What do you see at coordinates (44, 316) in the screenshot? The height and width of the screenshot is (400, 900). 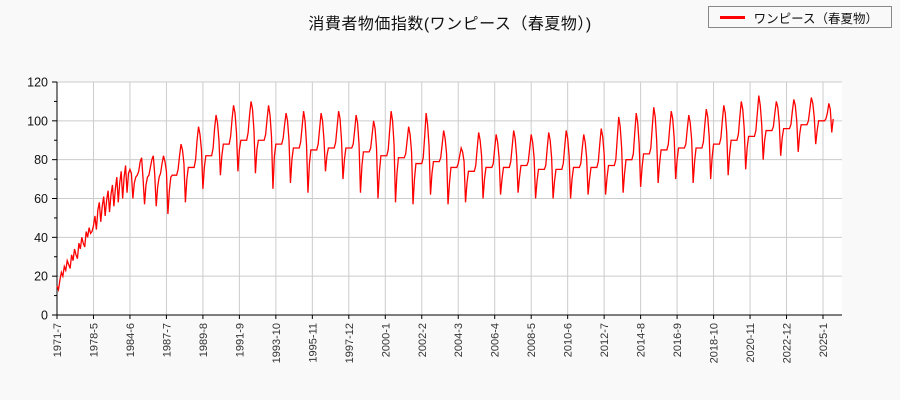 I see `y-tick-label: 0` at bounding box center [44, 316].